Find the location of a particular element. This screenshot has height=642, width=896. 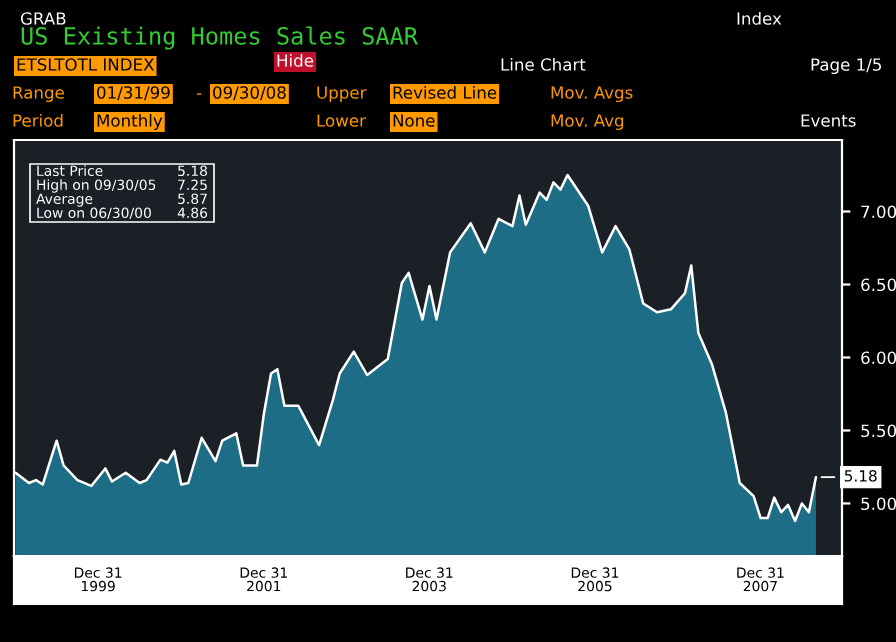

text: None is located at coordinates (414, 120).